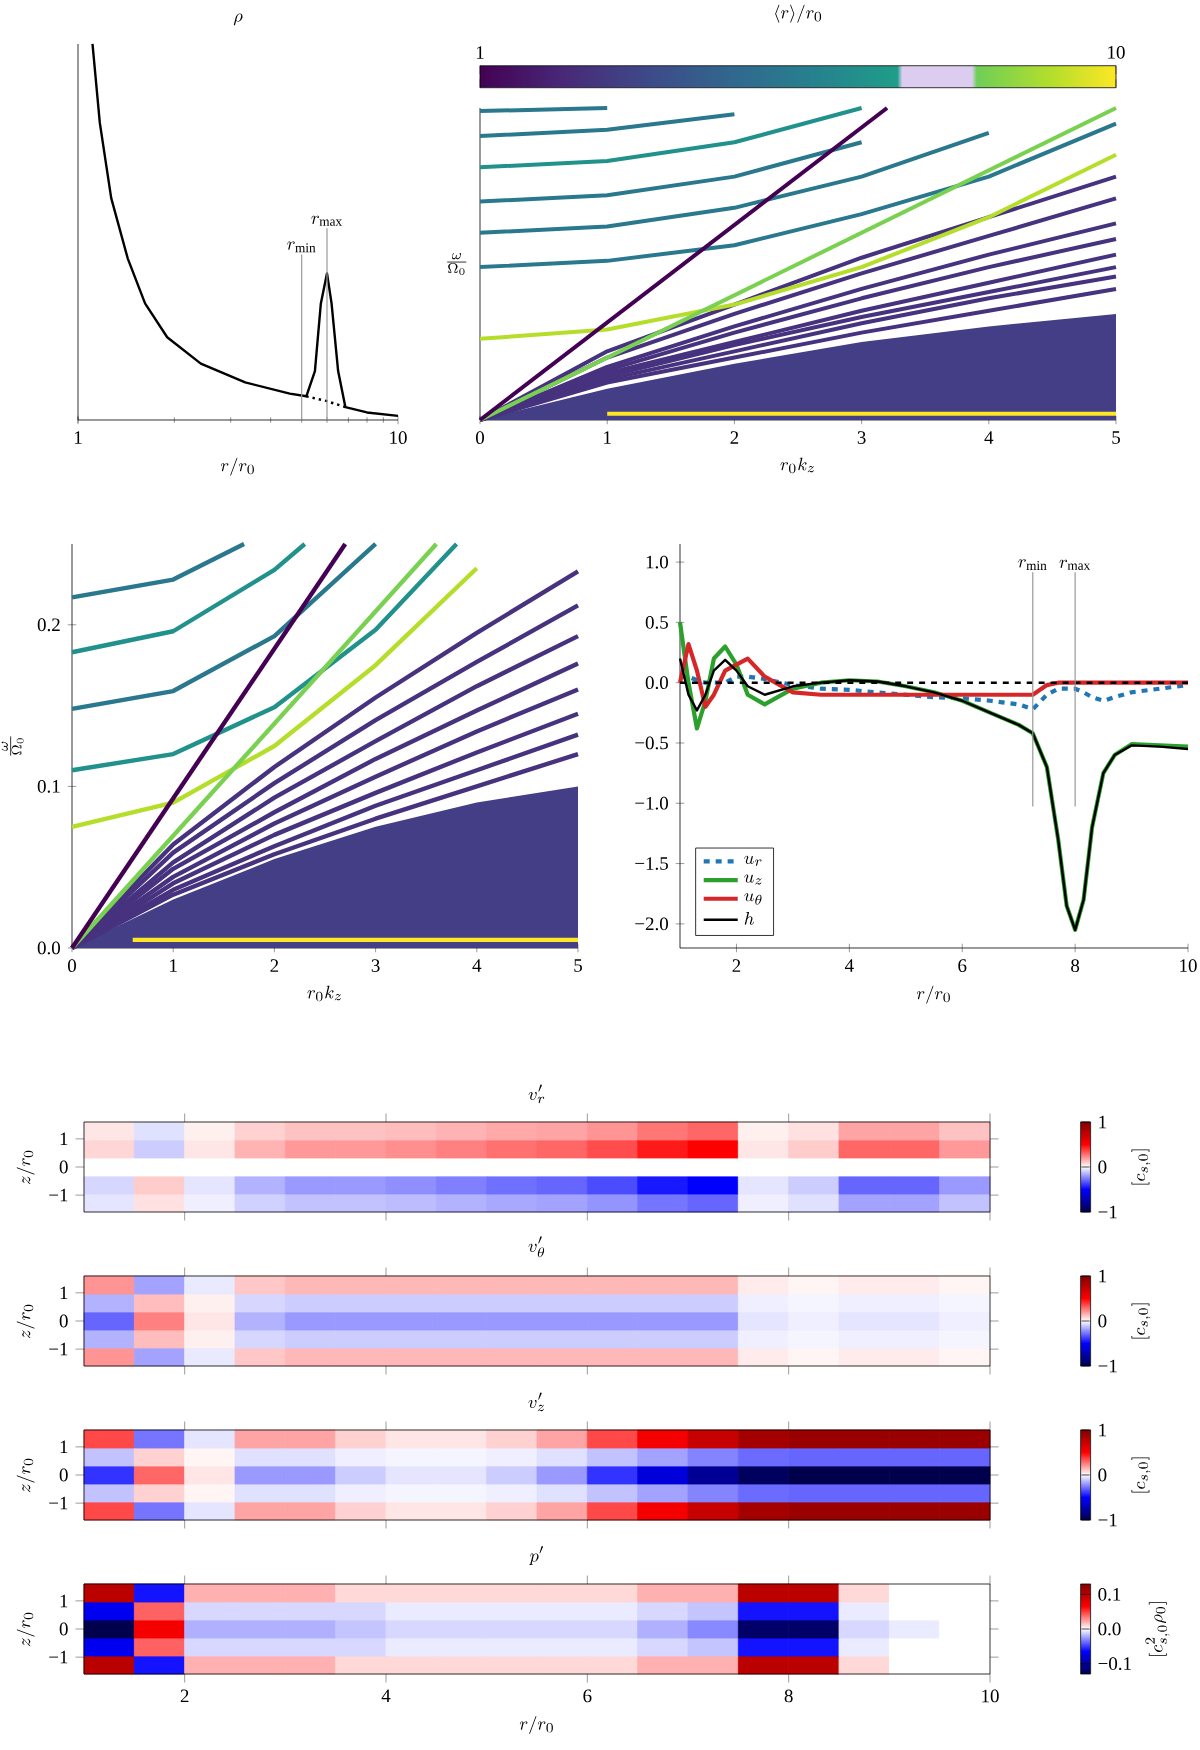 This screenshot has height=1750, width=1200. I want to click on chart-title: $v'_r$, so click(536, 1094).